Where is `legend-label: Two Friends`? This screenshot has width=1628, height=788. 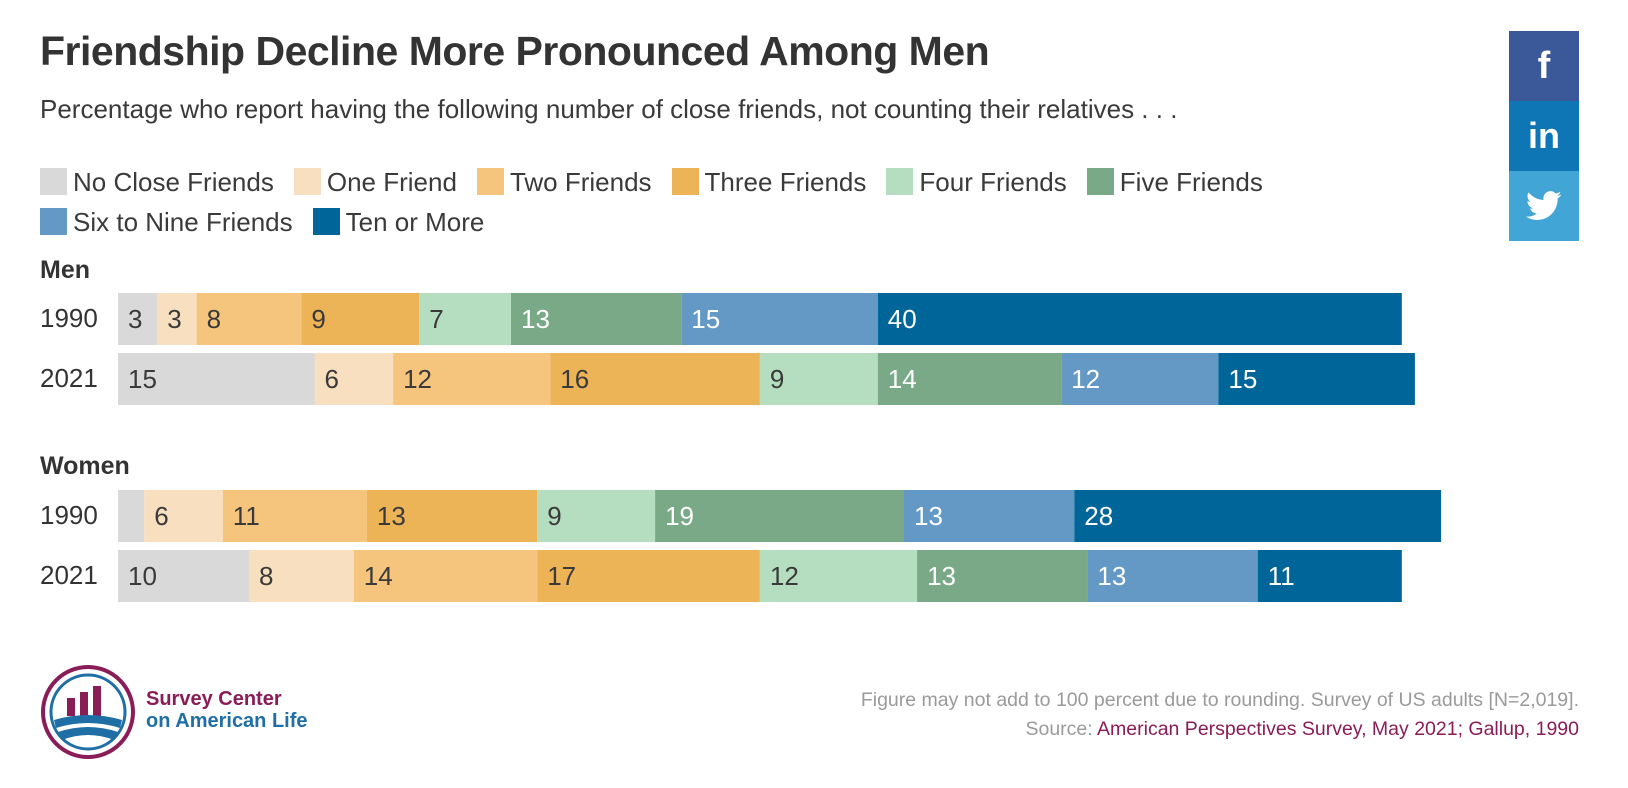
legend-label: Two Friends is located at coordinates (580, 182).